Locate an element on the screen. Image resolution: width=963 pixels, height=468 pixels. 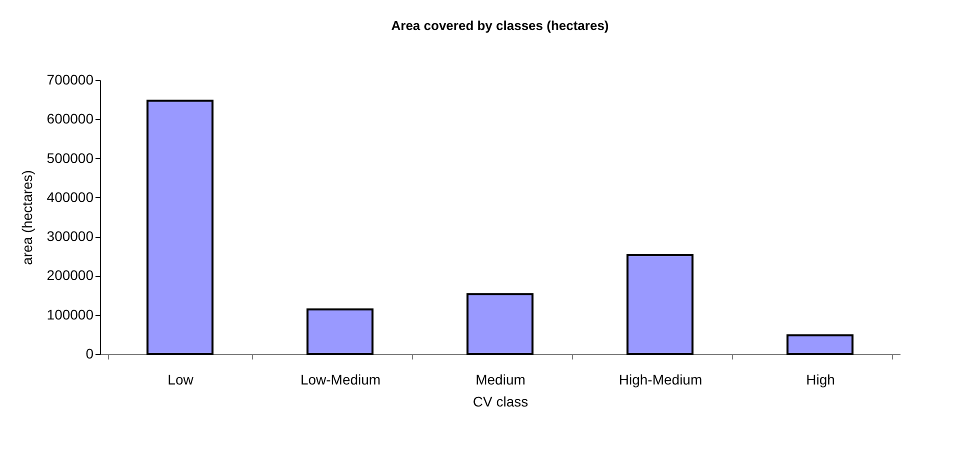
y-axis-title: area (hectares) is located at coordinates (26, 217).